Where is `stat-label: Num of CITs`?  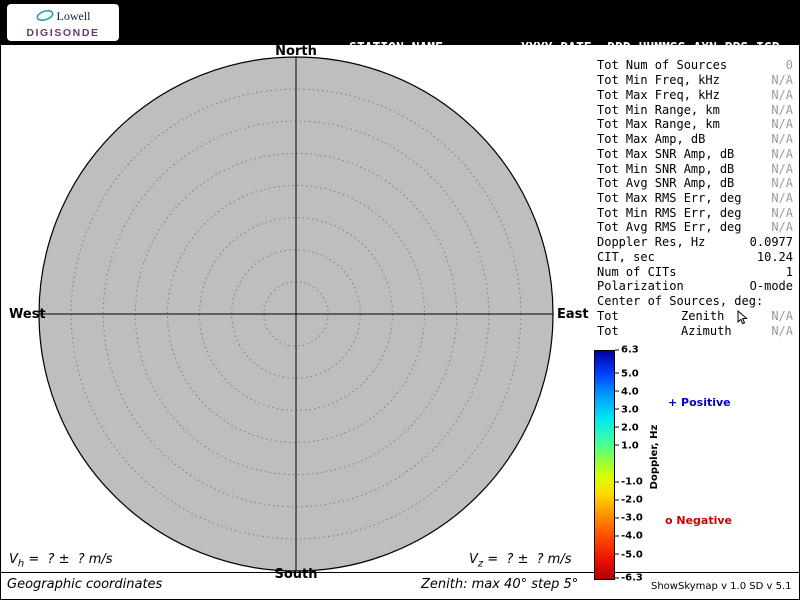 stat-label: Num of CITs is located at coordinates (637, 271).